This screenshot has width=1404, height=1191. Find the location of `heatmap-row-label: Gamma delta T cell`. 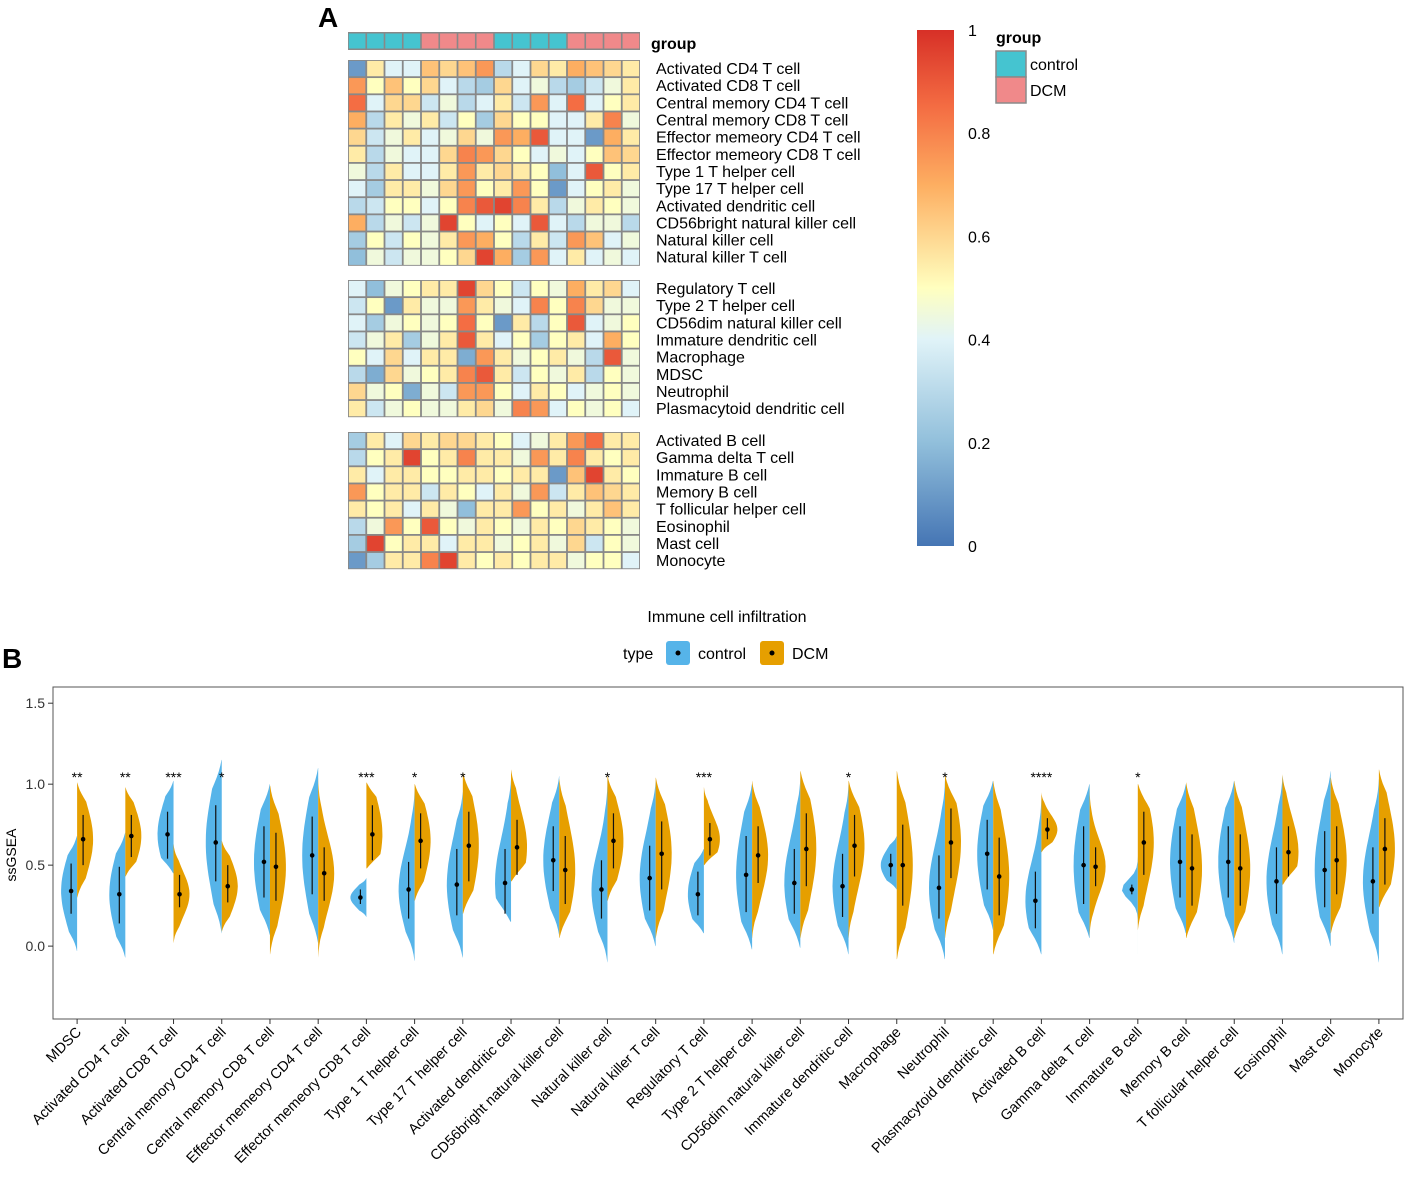

heatmap-row-label: Gamma delta T cell is located at coordinates (725, 458).